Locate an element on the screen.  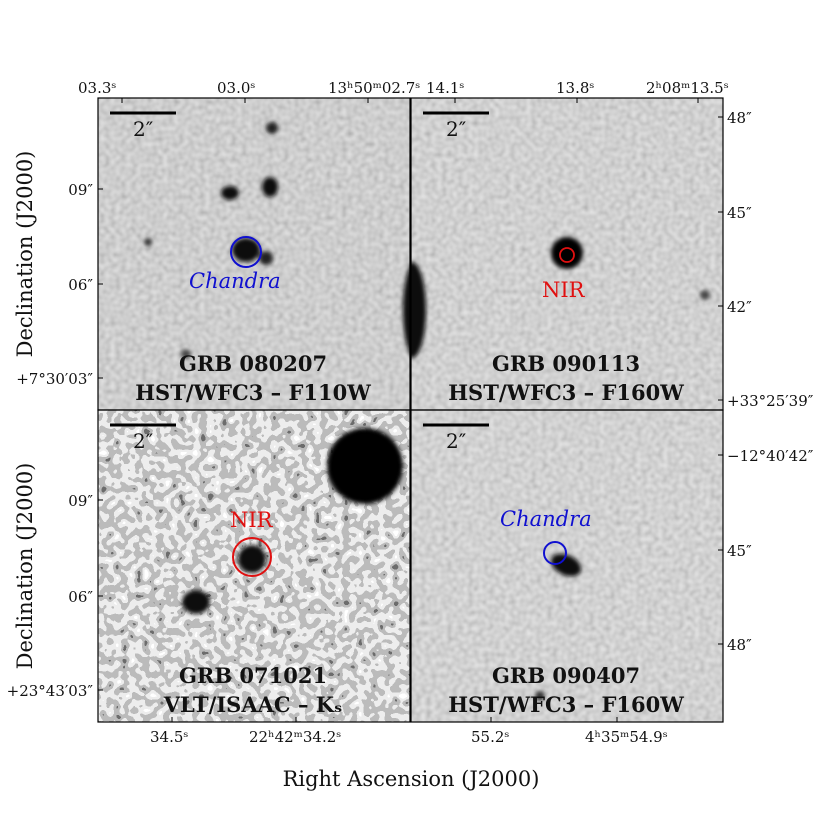
ra-tick-label: 13ʰ50ᵐ02.7ˢ is located at coordinates (374, 88).